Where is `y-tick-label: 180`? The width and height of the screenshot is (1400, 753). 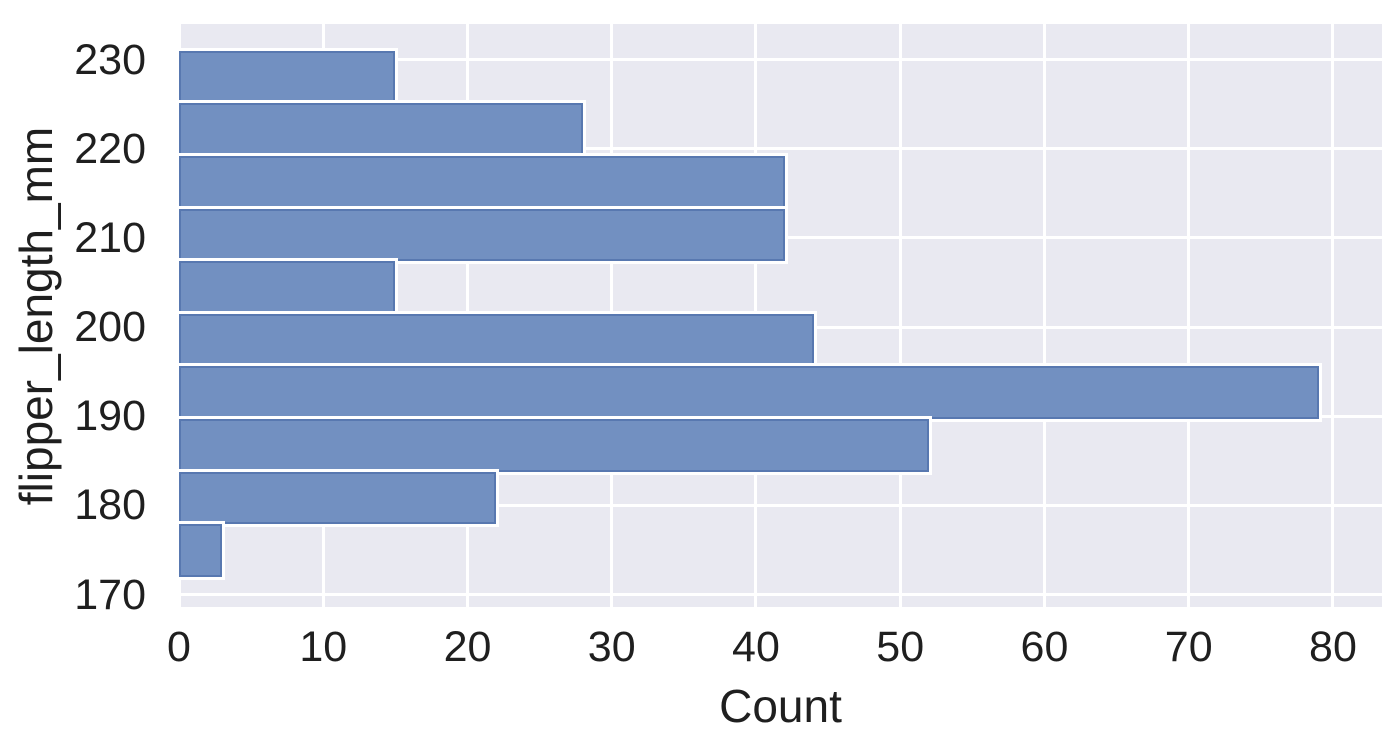
y-tick-label: 180 is located at coordinates (110, 505).